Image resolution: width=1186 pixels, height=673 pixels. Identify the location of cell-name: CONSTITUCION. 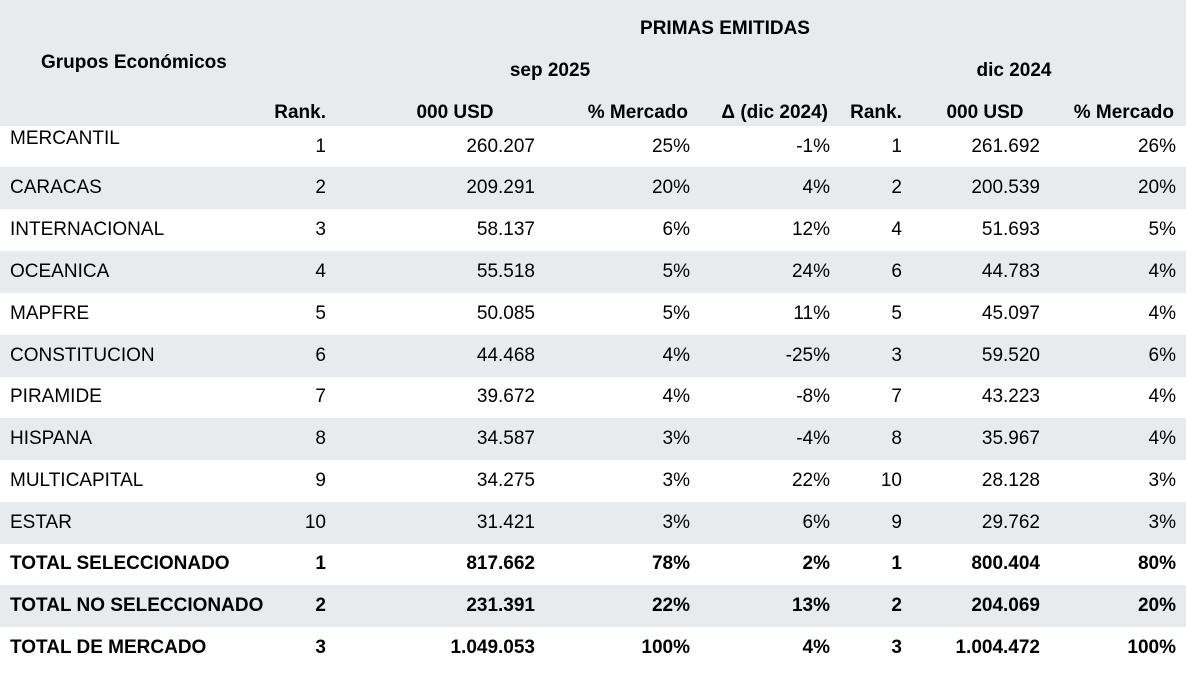
(82, 355).